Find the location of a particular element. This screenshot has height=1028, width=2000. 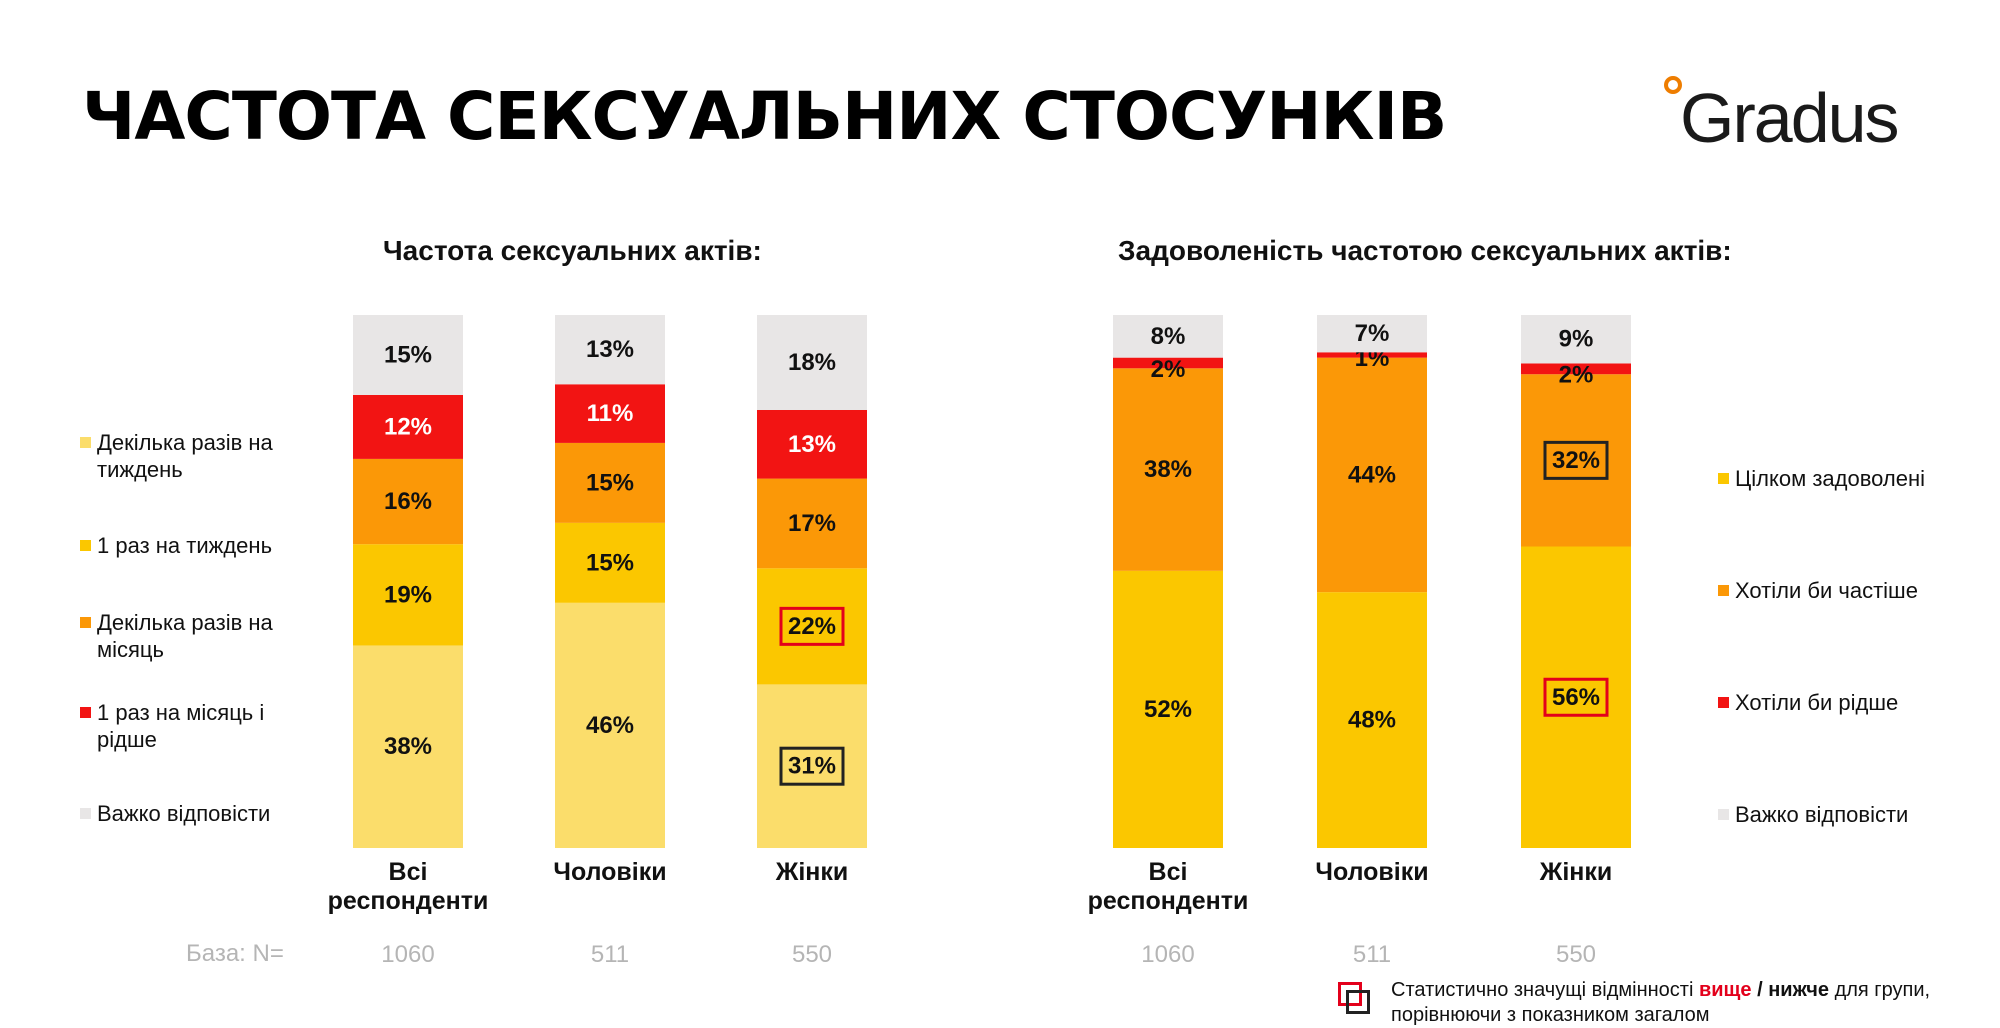

data-label-c1-1-5: 15% is located at coordinates (408, 354).